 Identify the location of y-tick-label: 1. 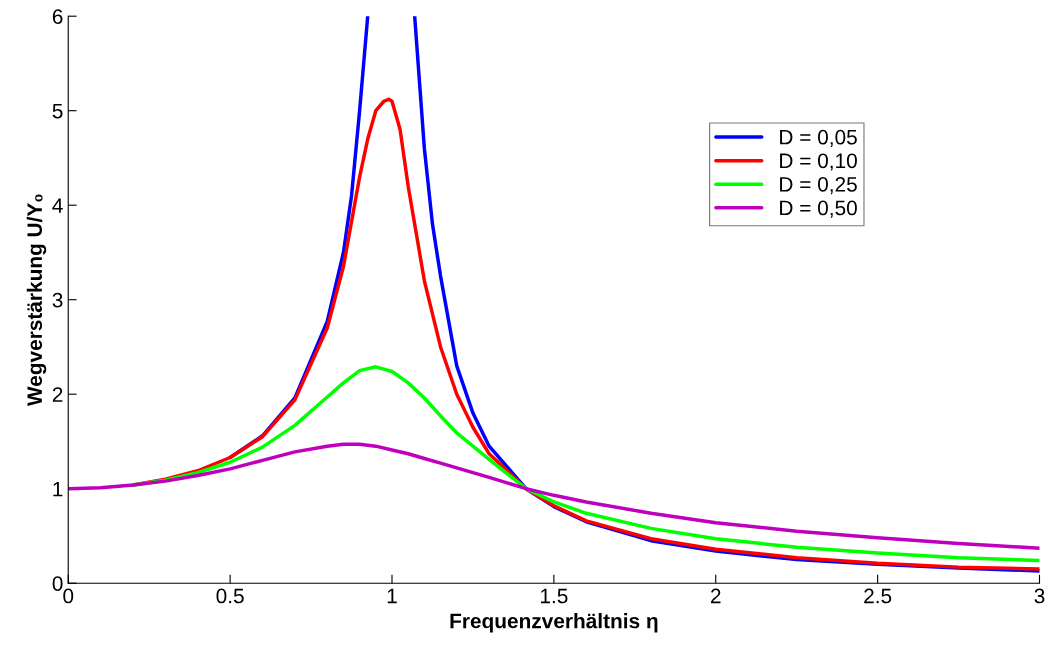
(58, 489).